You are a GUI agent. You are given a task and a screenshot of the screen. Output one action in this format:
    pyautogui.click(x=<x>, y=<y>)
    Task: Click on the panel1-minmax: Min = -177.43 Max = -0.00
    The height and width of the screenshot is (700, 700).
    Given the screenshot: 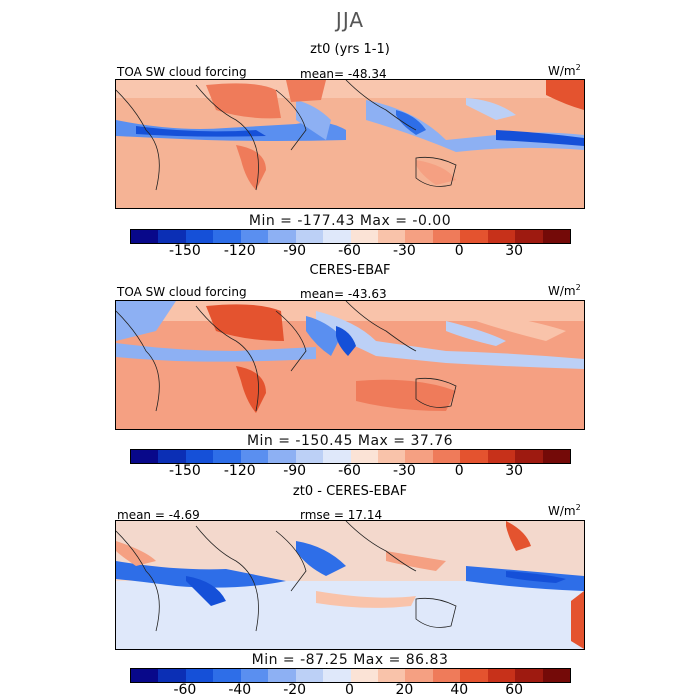 What is the action you would take?
    pyautogui.click(x=350, y=221)
    